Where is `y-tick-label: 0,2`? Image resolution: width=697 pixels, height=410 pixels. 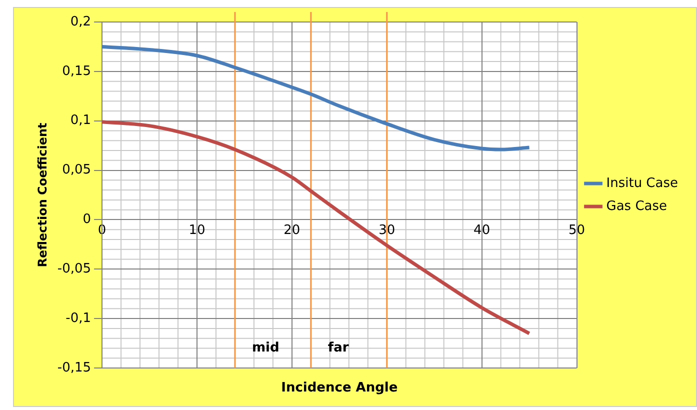 y-tick-label: 0,2 is located at coordinates (81, 22).